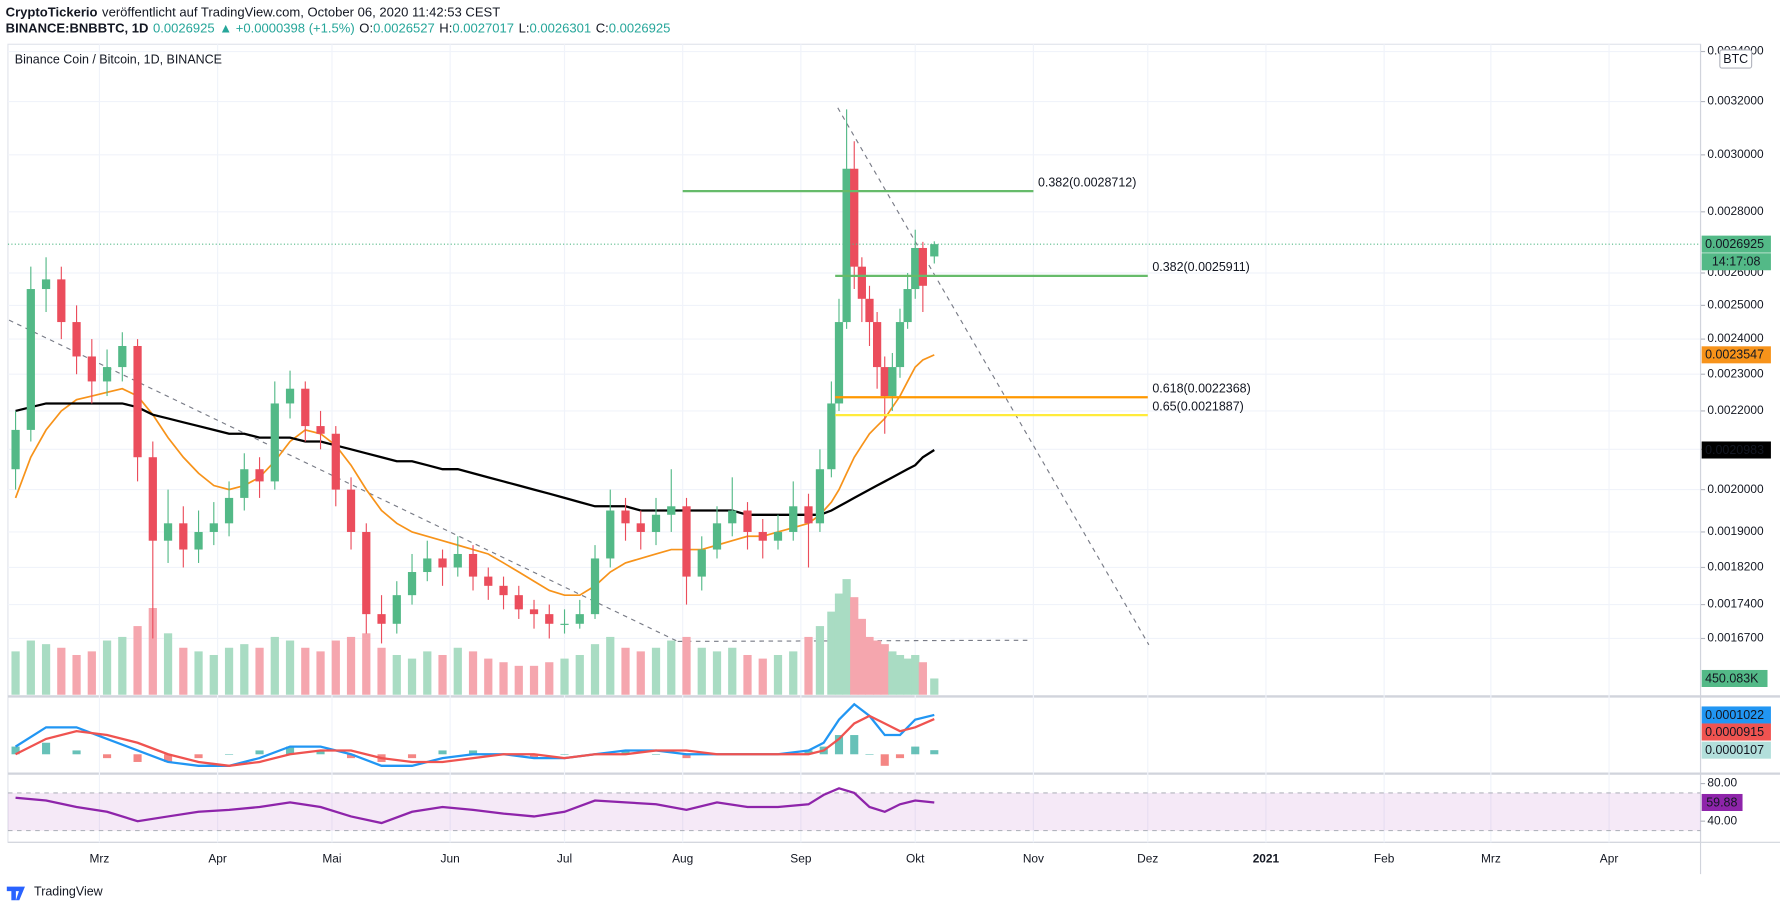 This screenshot has height=911, width=1780. What do you see at coordinates (1033, 858) in the screenshot?
I see `x-tick-label: Nov` at bounding box center [1033, 858].